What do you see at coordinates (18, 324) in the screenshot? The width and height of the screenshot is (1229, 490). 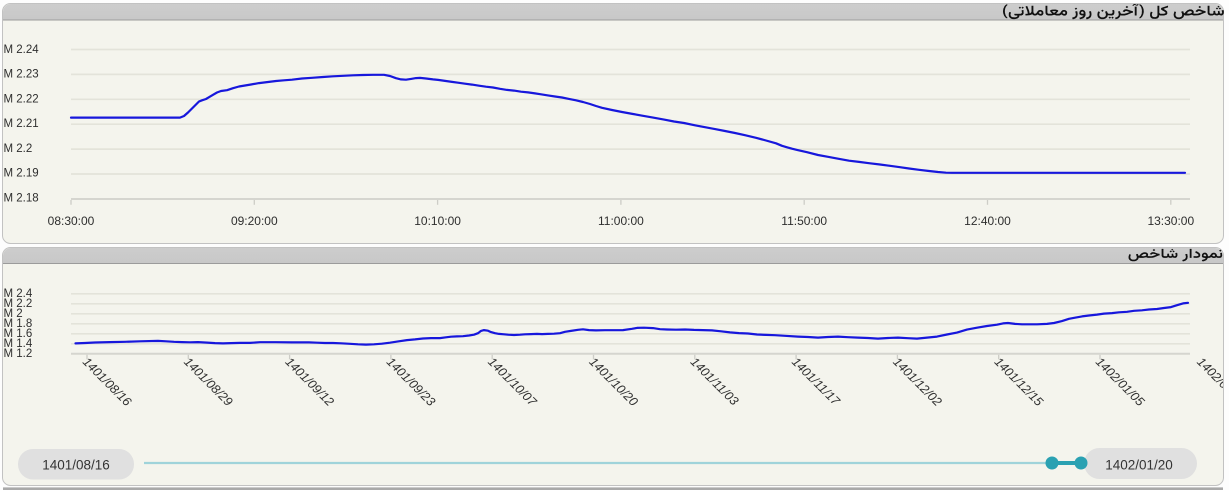 I see `svg-text: M 1.8` at bounding box center [18, 324].